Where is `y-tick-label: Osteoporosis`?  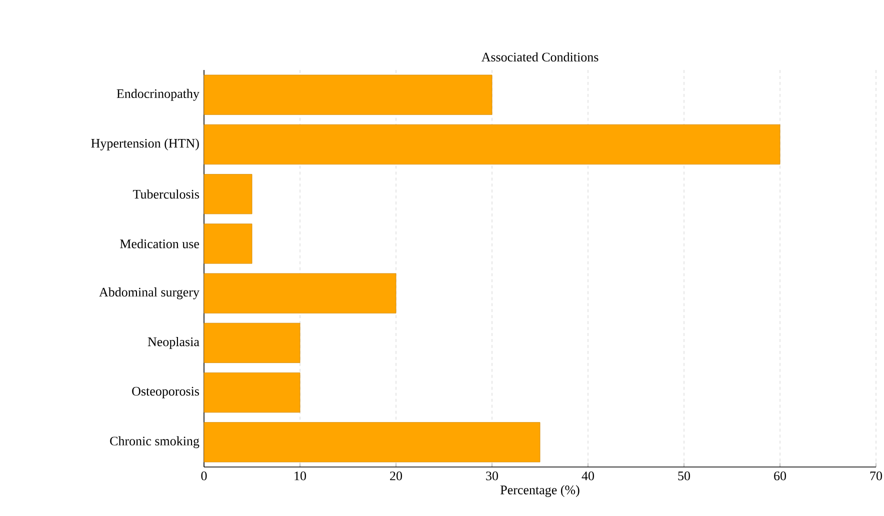
y-tick-label: Osteoporosis is located at coordinates (166, 392).